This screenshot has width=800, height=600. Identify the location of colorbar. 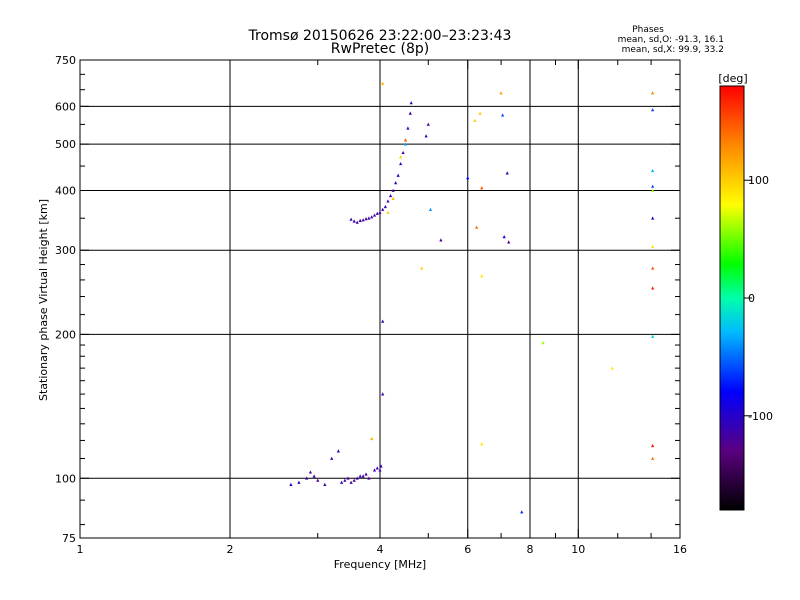
(732, 298).